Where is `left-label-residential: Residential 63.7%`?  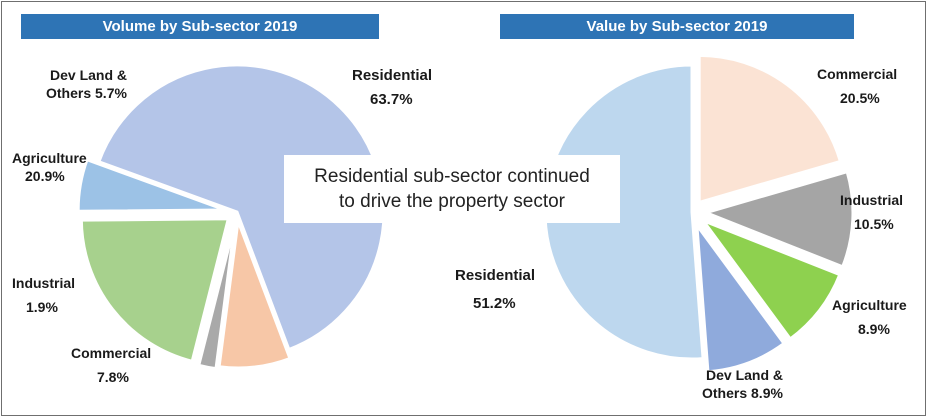
left-label-residential: Residential 63.7% is located at coordinates (392, 87).